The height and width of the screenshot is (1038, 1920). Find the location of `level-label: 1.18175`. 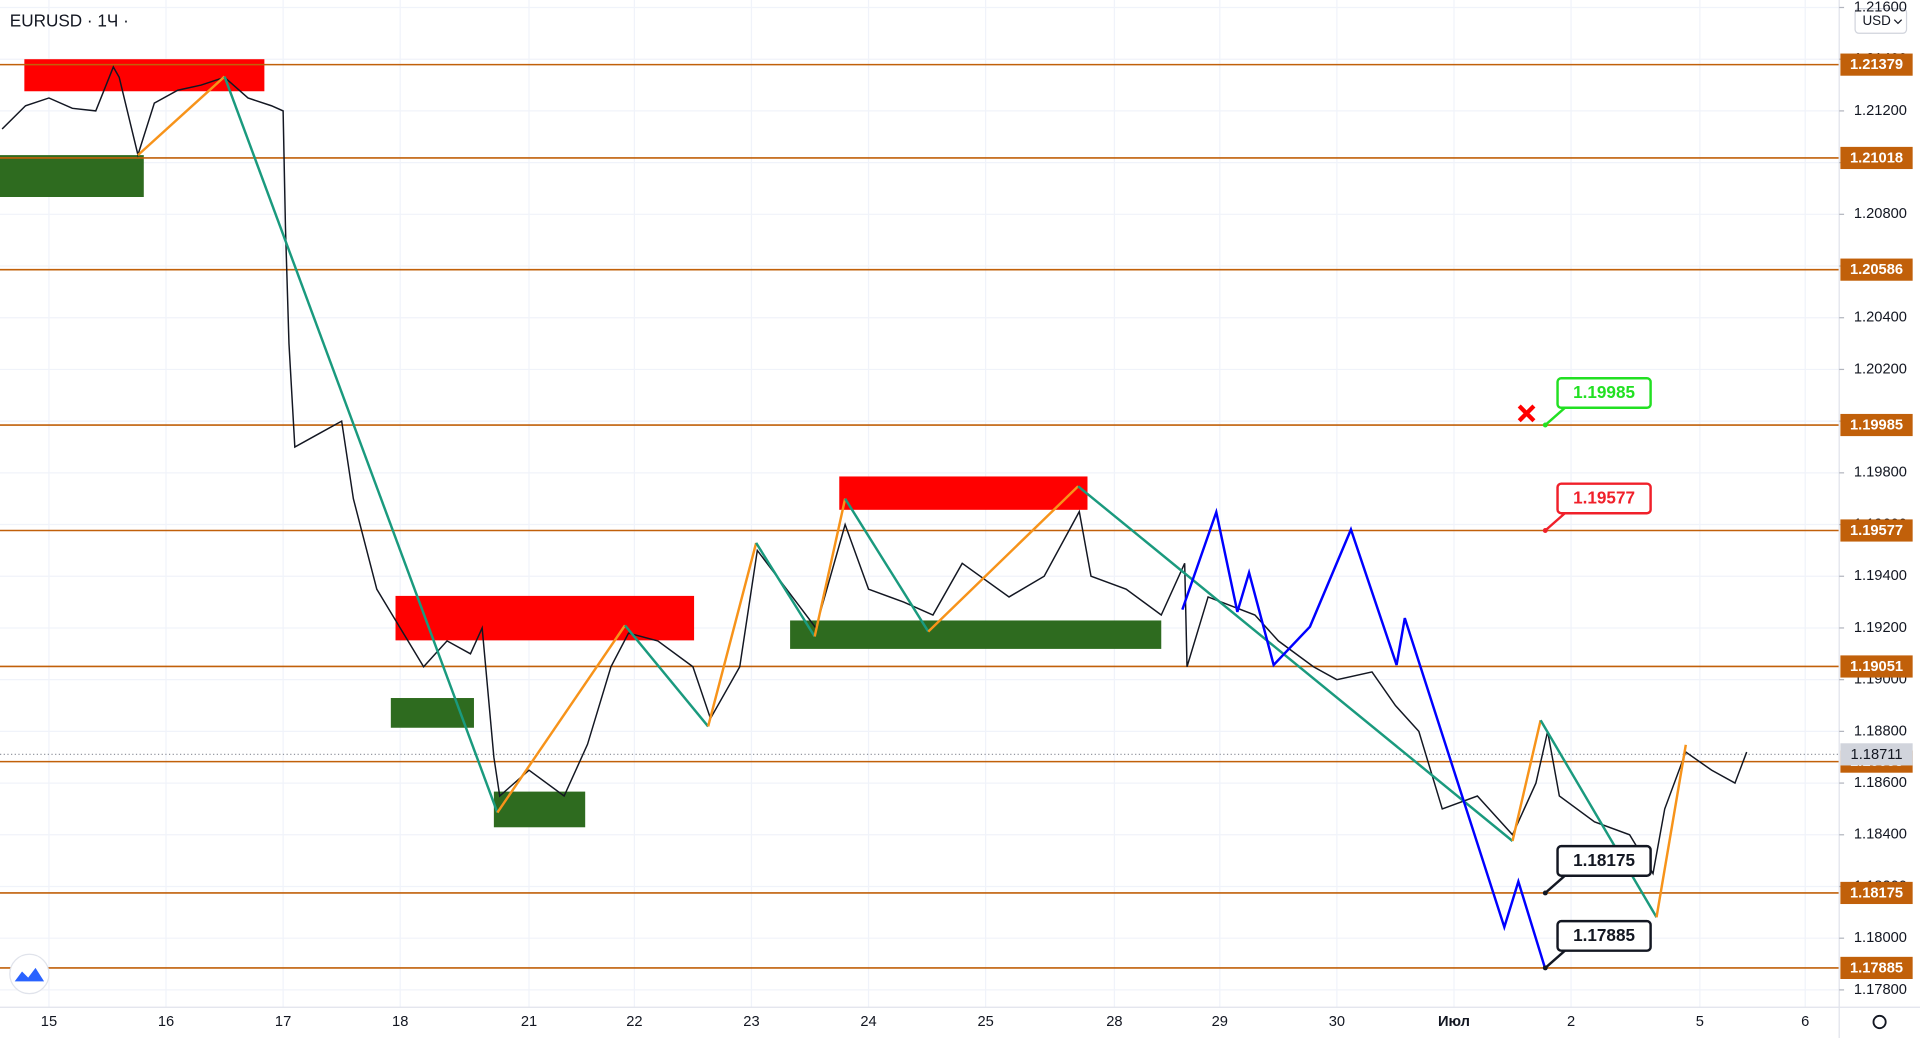

level-label: 1.18175 is located at coordinates (1876, 893).